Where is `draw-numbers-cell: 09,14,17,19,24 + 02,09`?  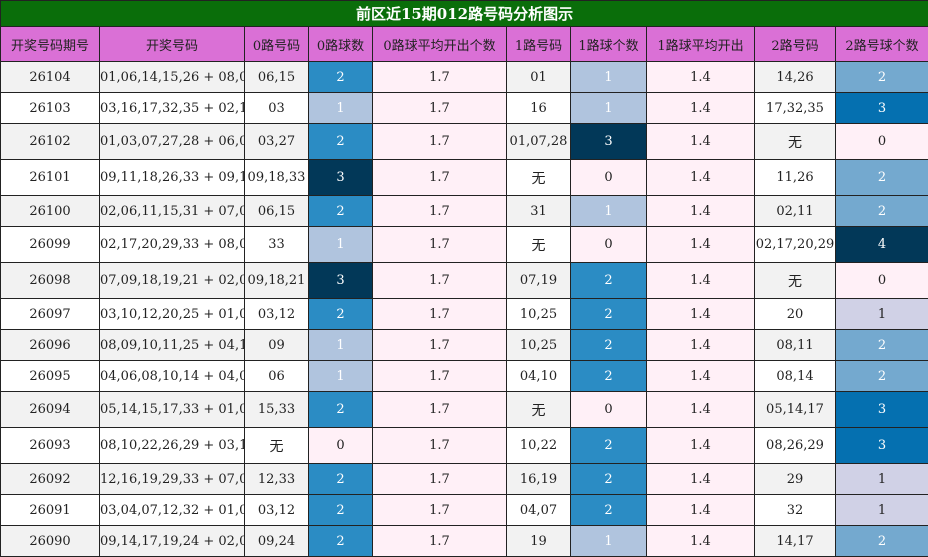
draw-numbers-cell: 09,14,17,19,24 + 02,09 is located at coordinates (172, 541).